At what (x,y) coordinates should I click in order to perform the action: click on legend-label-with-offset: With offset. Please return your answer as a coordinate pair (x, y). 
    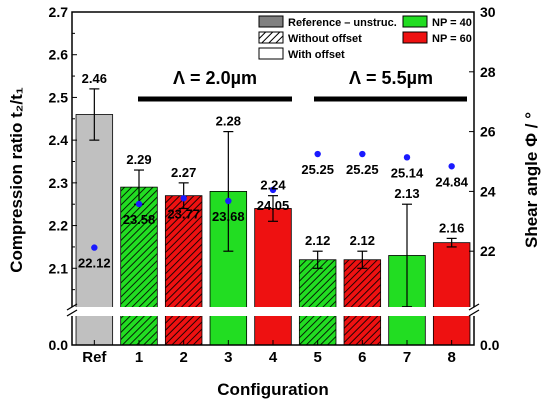
    Looking at the image, I should click on (316, 55).